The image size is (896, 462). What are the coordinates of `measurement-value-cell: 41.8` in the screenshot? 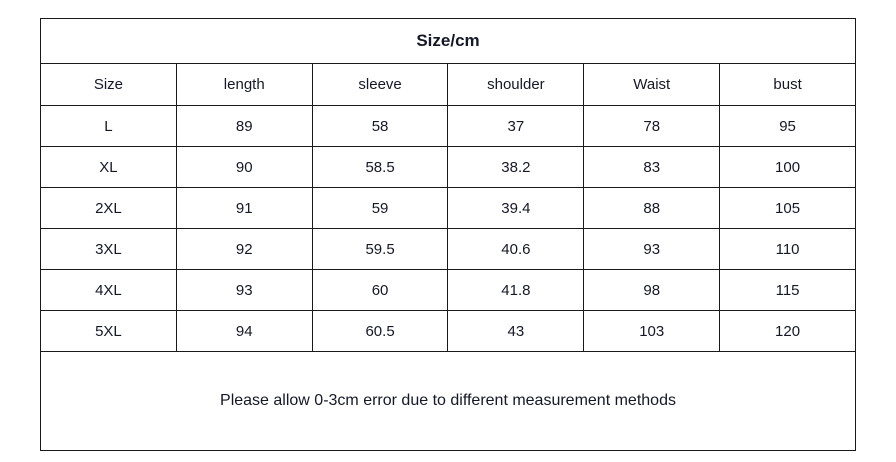 It's located at (516, 290).